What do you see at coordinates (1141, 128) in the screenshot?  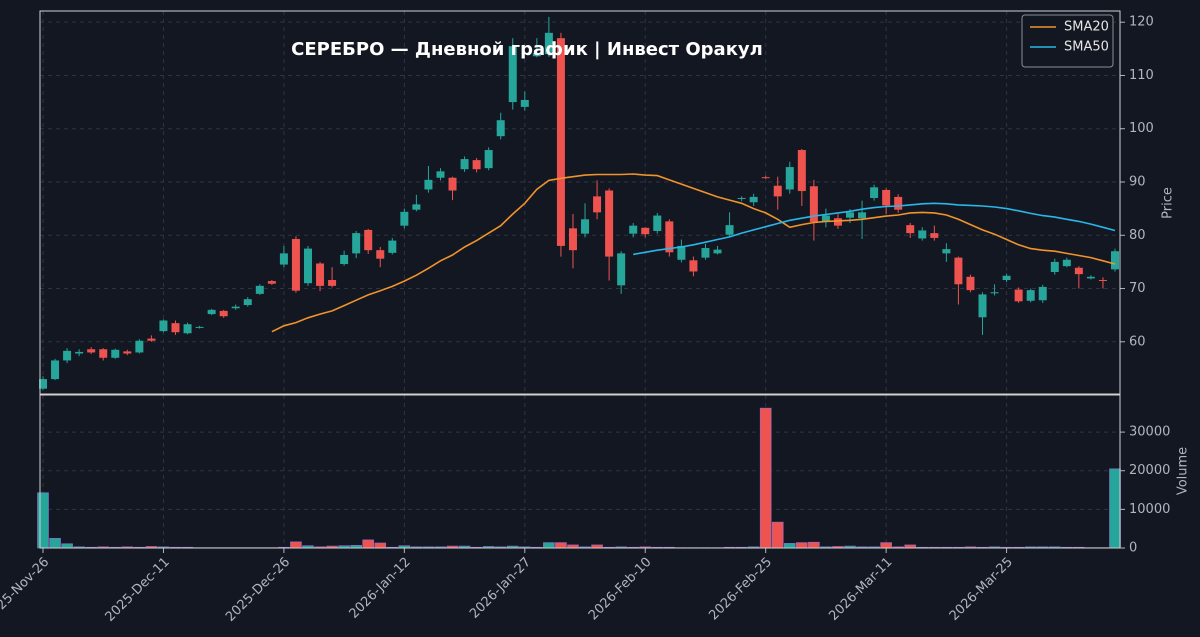 I see `y-tick-label: 100` at bounding box center [1141, 128].